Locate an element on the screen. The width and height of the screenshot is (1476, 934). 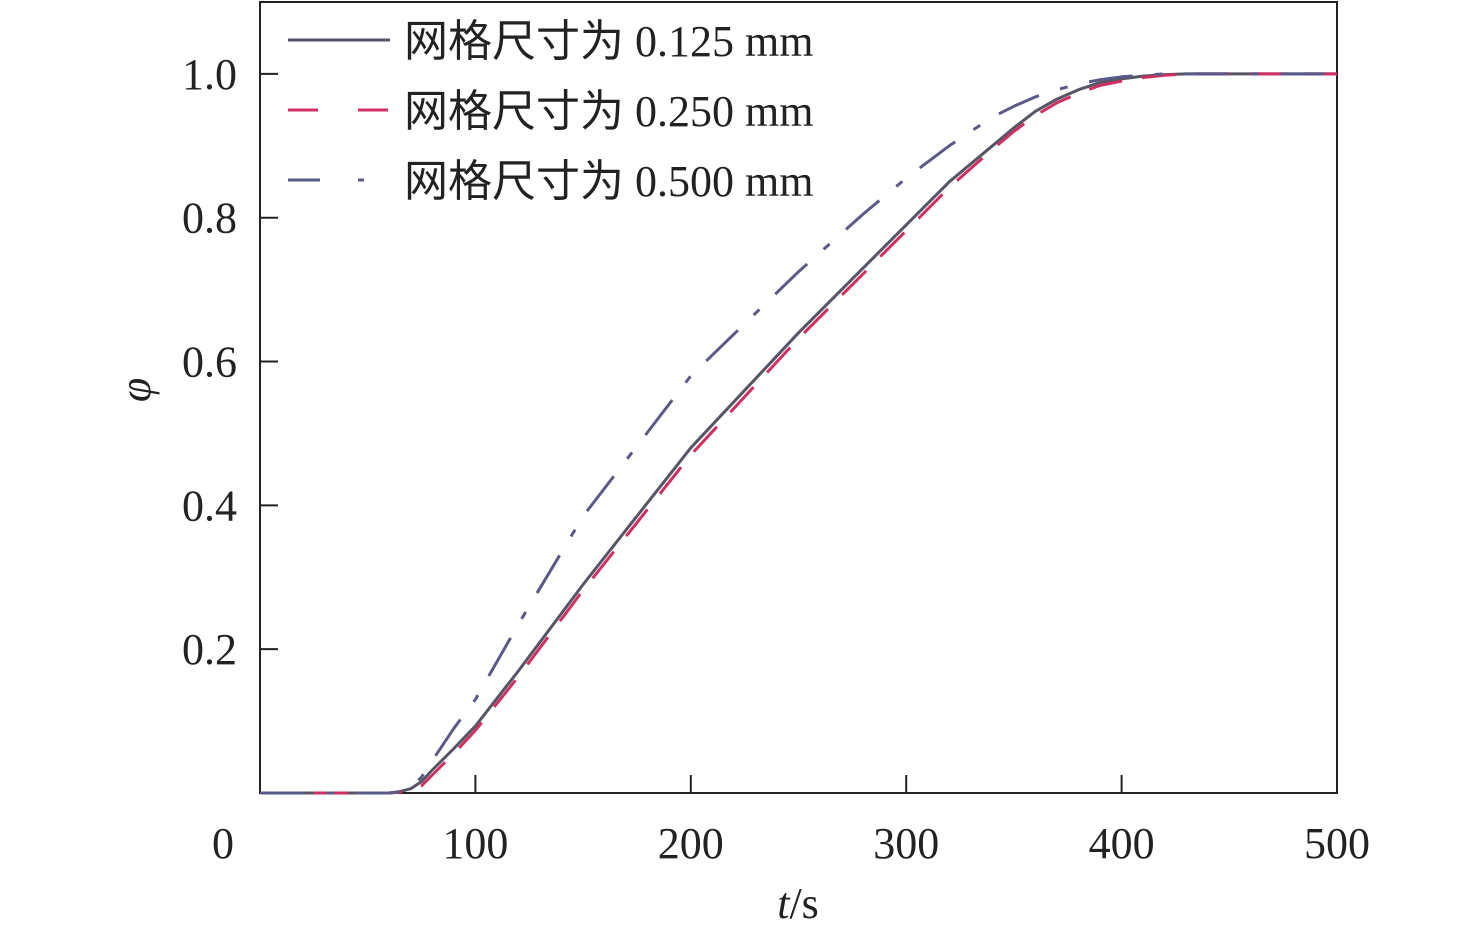
y-tick-label: 0.8 is located at coordinates (209, 218).